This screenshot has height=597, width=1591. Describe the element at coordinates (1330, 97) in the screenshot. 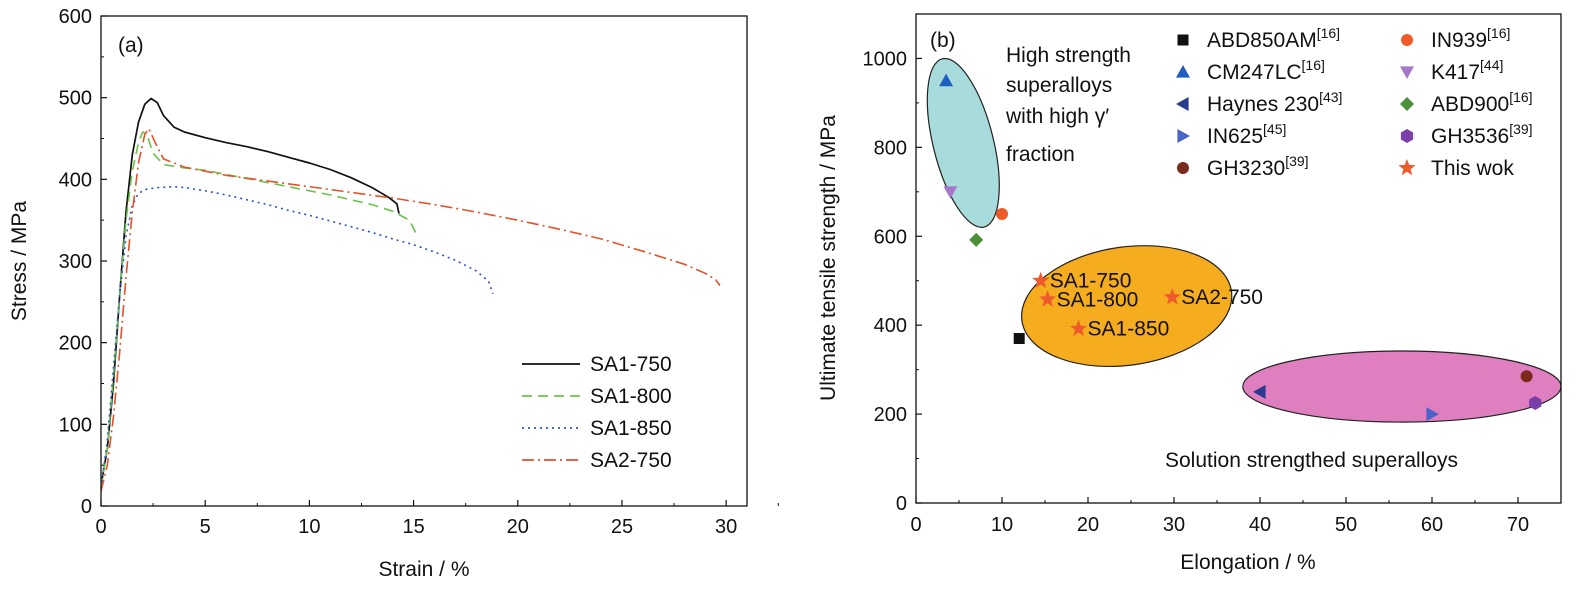

I see `legend-reference: [43]` at that location.